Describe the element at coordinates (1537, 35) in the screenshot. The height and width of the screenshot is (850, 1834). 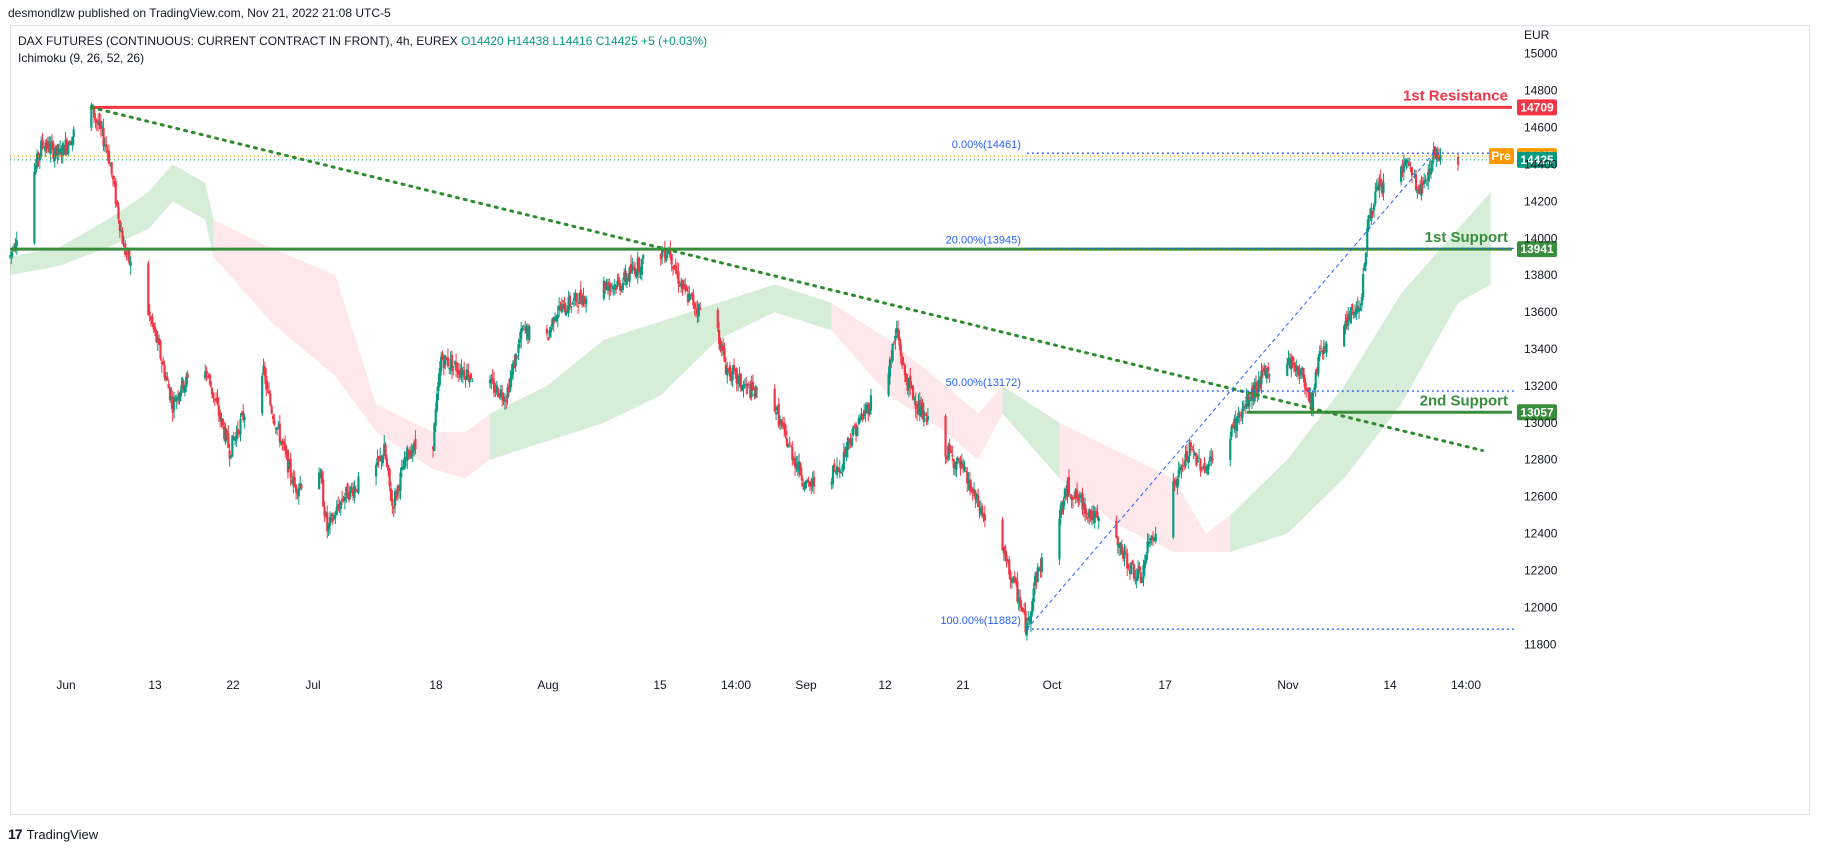
I see `currency-label: EUR` at that location.